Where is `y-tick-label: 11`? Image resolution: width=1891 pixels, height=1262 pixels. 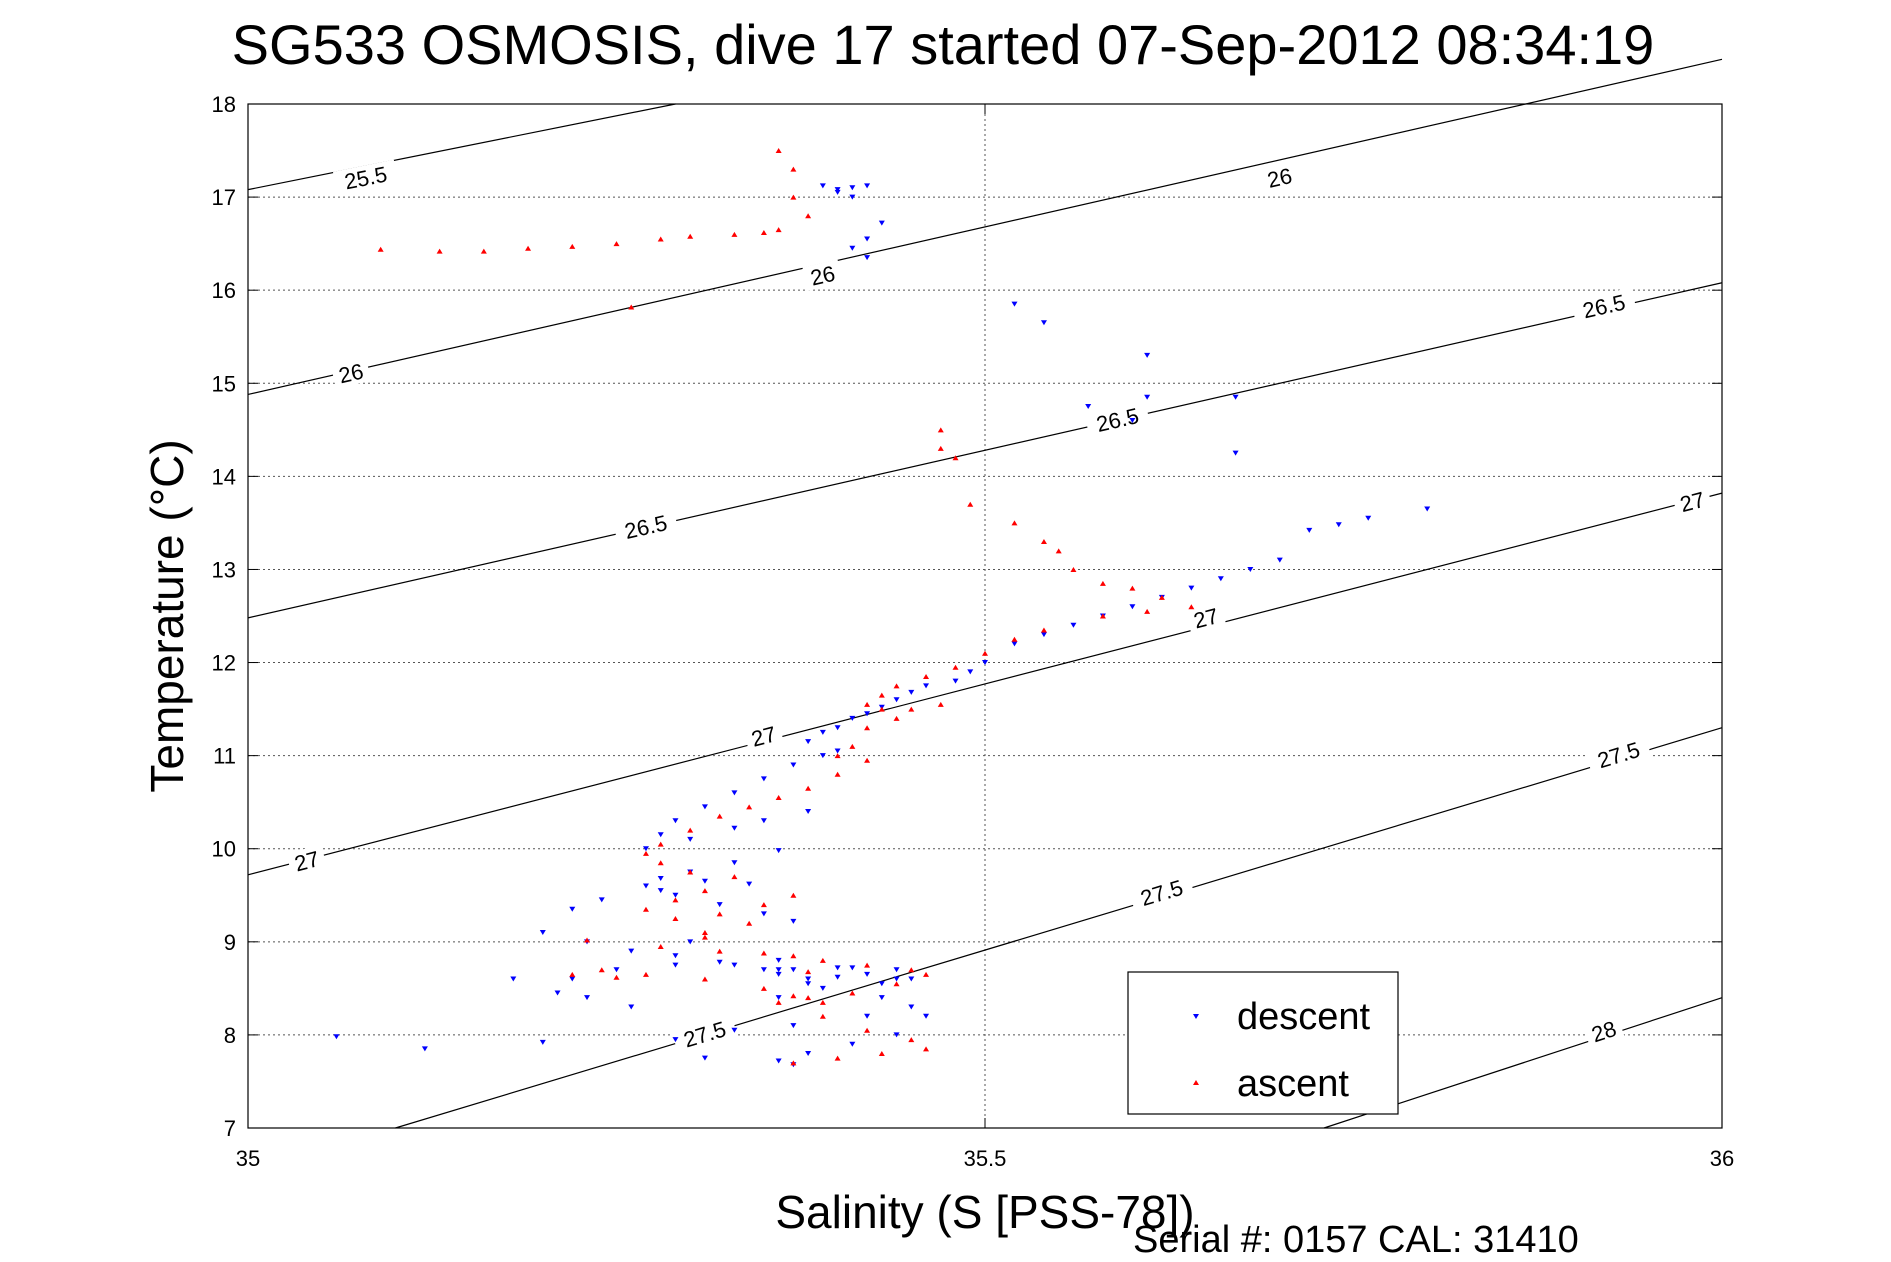
y-tick-label: 11 is located at coordinates (224, 756).